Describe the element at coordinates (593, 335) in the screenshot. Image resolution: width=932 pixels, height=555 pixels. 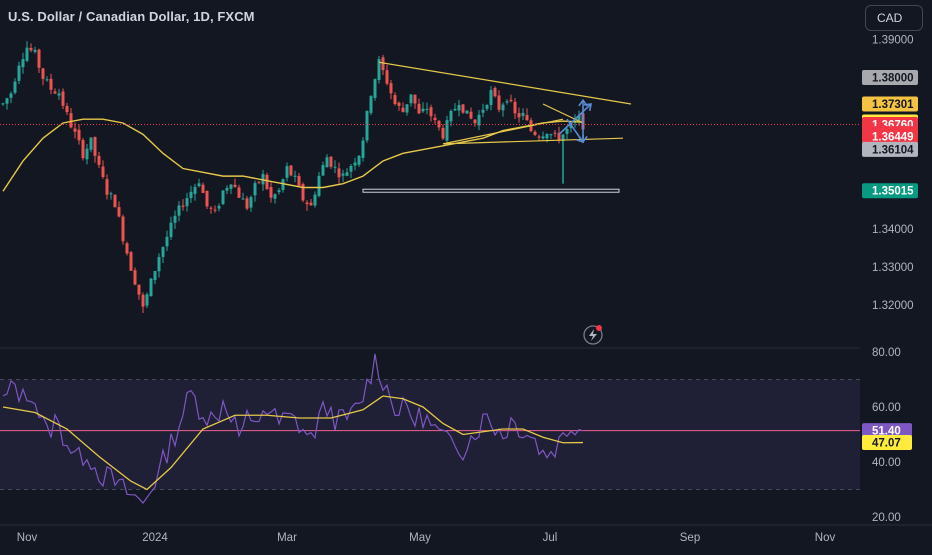
I see `lightning-icon` at that location.